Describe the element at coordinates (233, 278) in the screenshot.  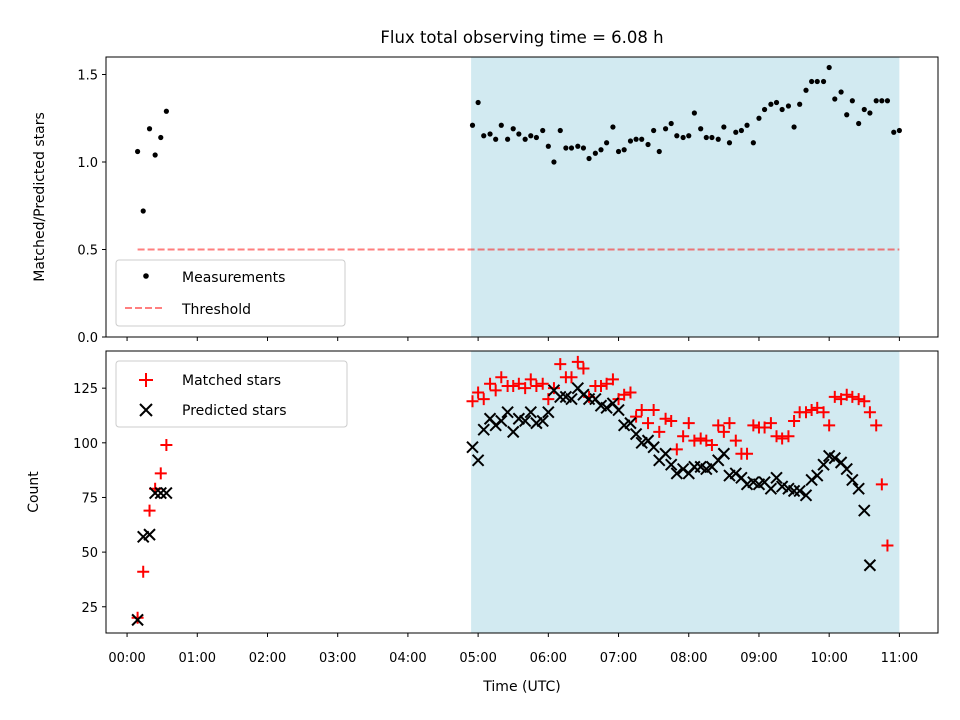
I see `legend-measurements-label: Measurements` at that location.